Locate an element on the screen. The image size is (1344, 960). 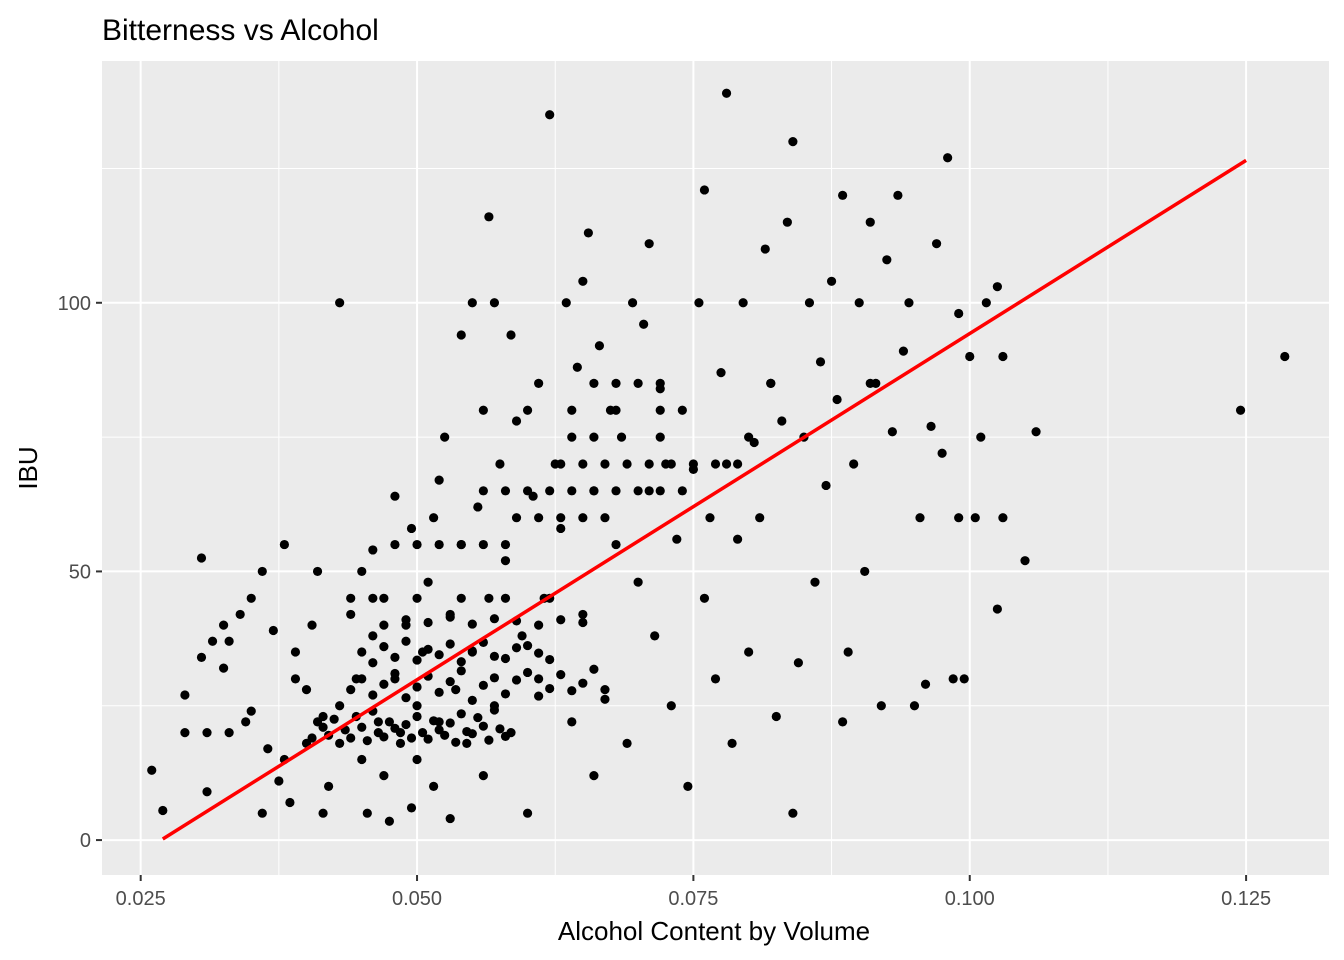
x-tick-label: 0.025 is located at coordinates (141, 899).